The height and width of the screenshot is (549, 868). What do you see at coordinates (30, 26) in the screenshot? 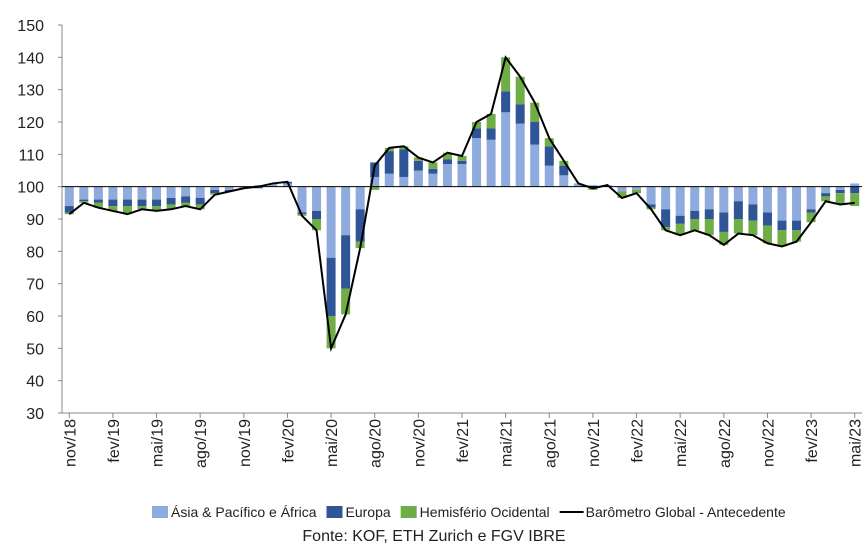
I see `y-tick-label: 150` at bounding box center [30, 26].